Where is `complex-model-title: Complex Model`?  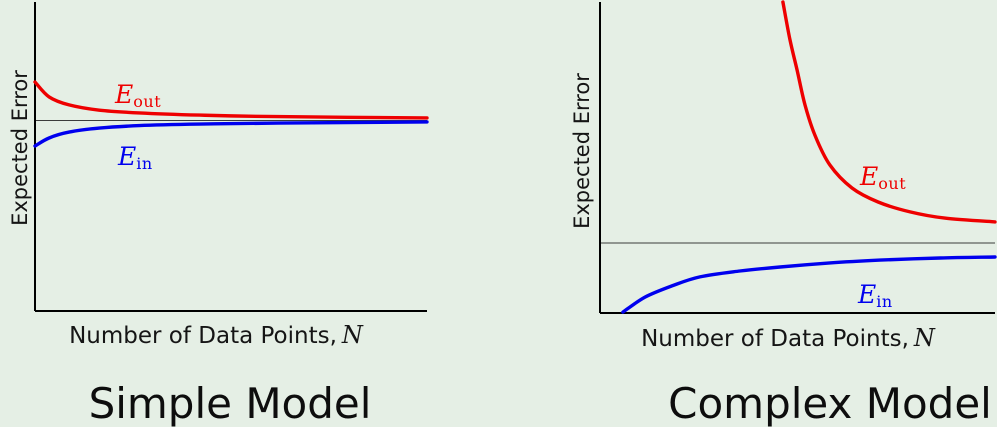 complex-model-title: Complex Model is located at coordinates (830, 403).